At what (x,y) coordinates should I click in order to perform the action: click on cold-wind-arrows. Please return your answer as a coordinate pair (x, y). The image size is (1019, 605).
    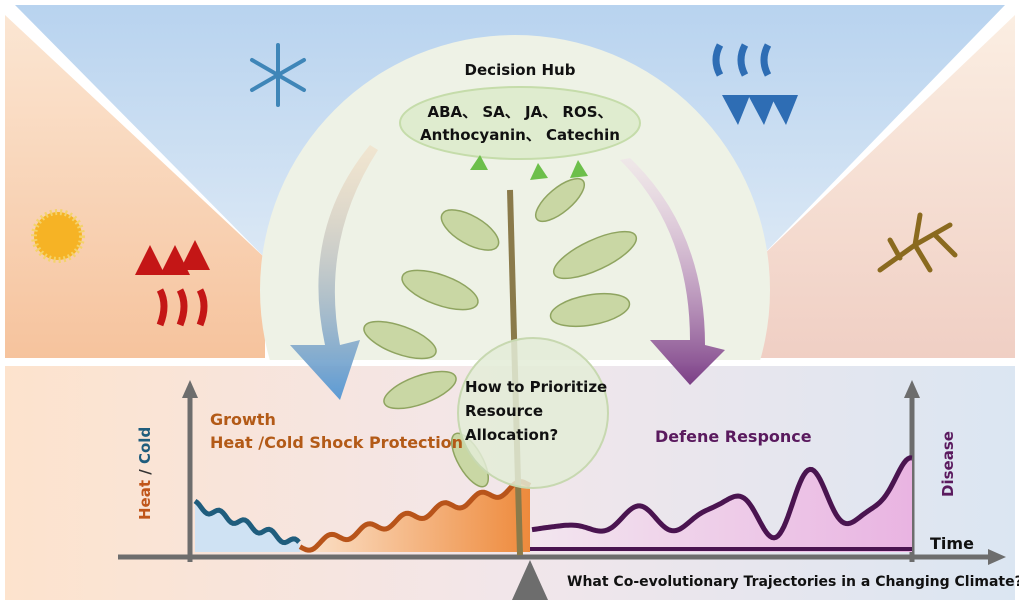
    Looking at the image, I should click on (755, 84).